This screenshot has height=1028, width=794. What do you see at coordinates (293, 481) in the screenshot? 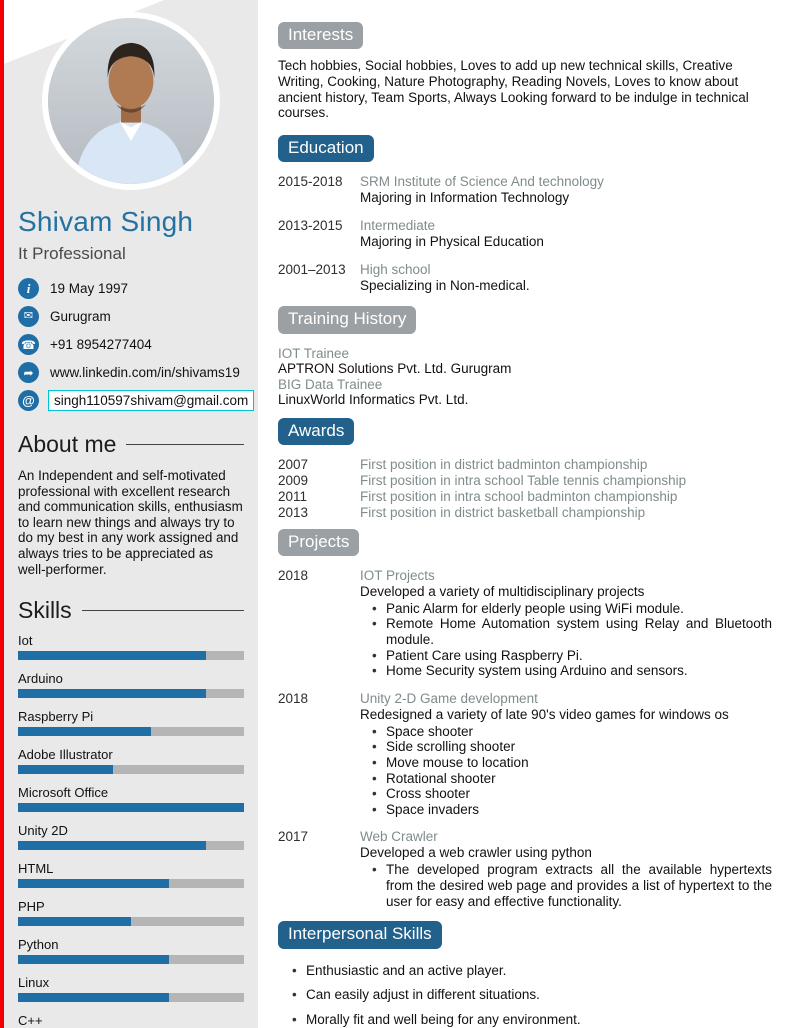
I see `award-year: 2009` at bounding box center [293, 481].